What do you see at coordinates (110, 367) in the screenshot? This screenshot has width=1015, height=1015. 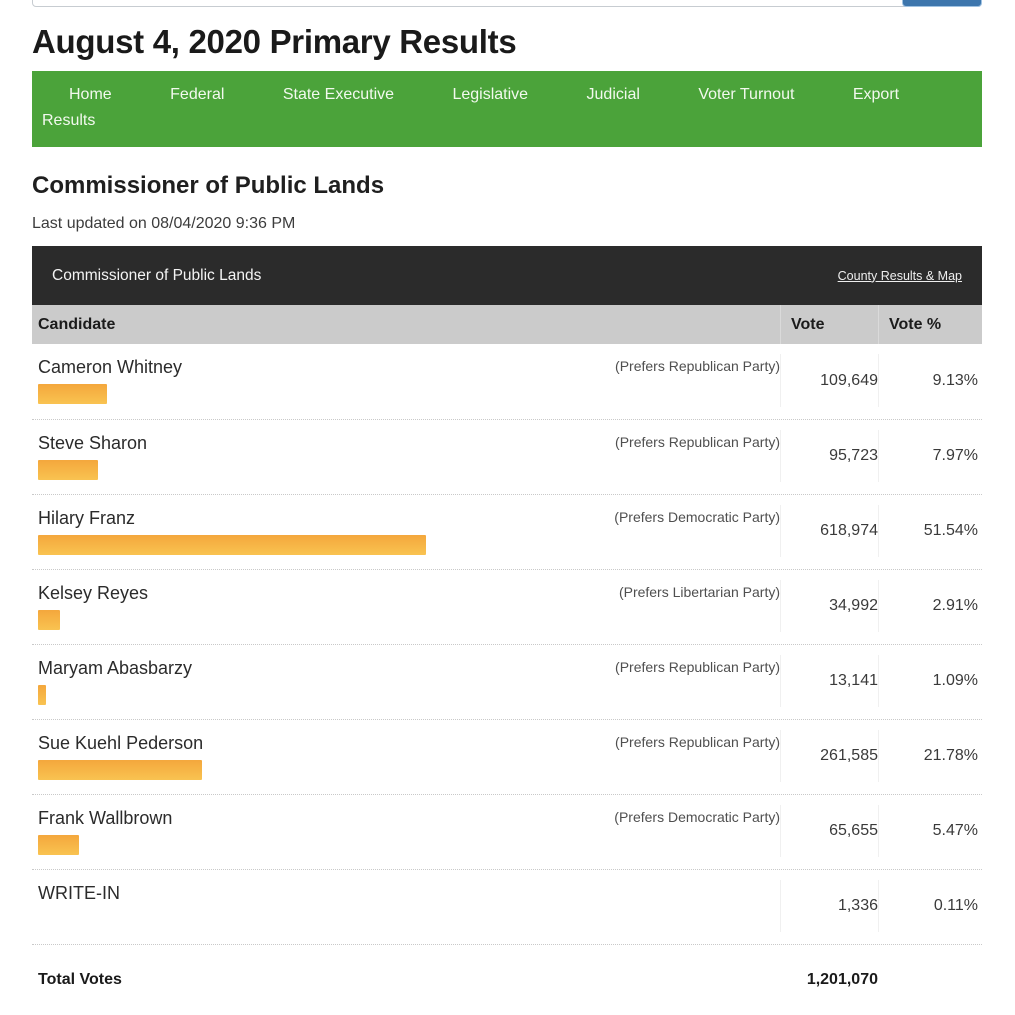 I see `candidate-name: Cameron Whitney` at bounding box center [110, 367].